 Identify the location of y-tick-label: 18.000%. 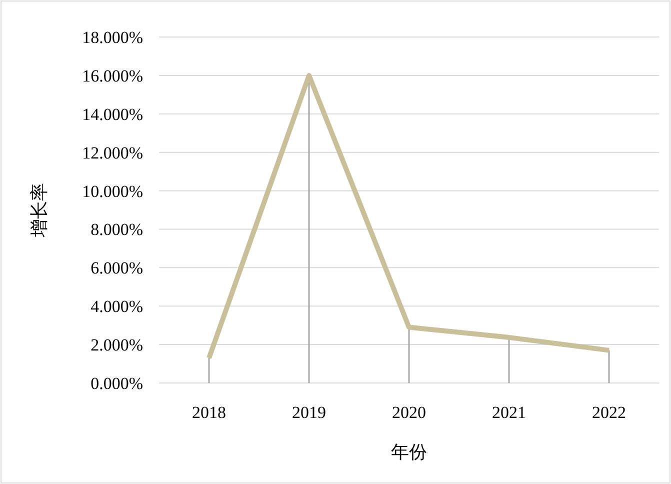
(112, 37).